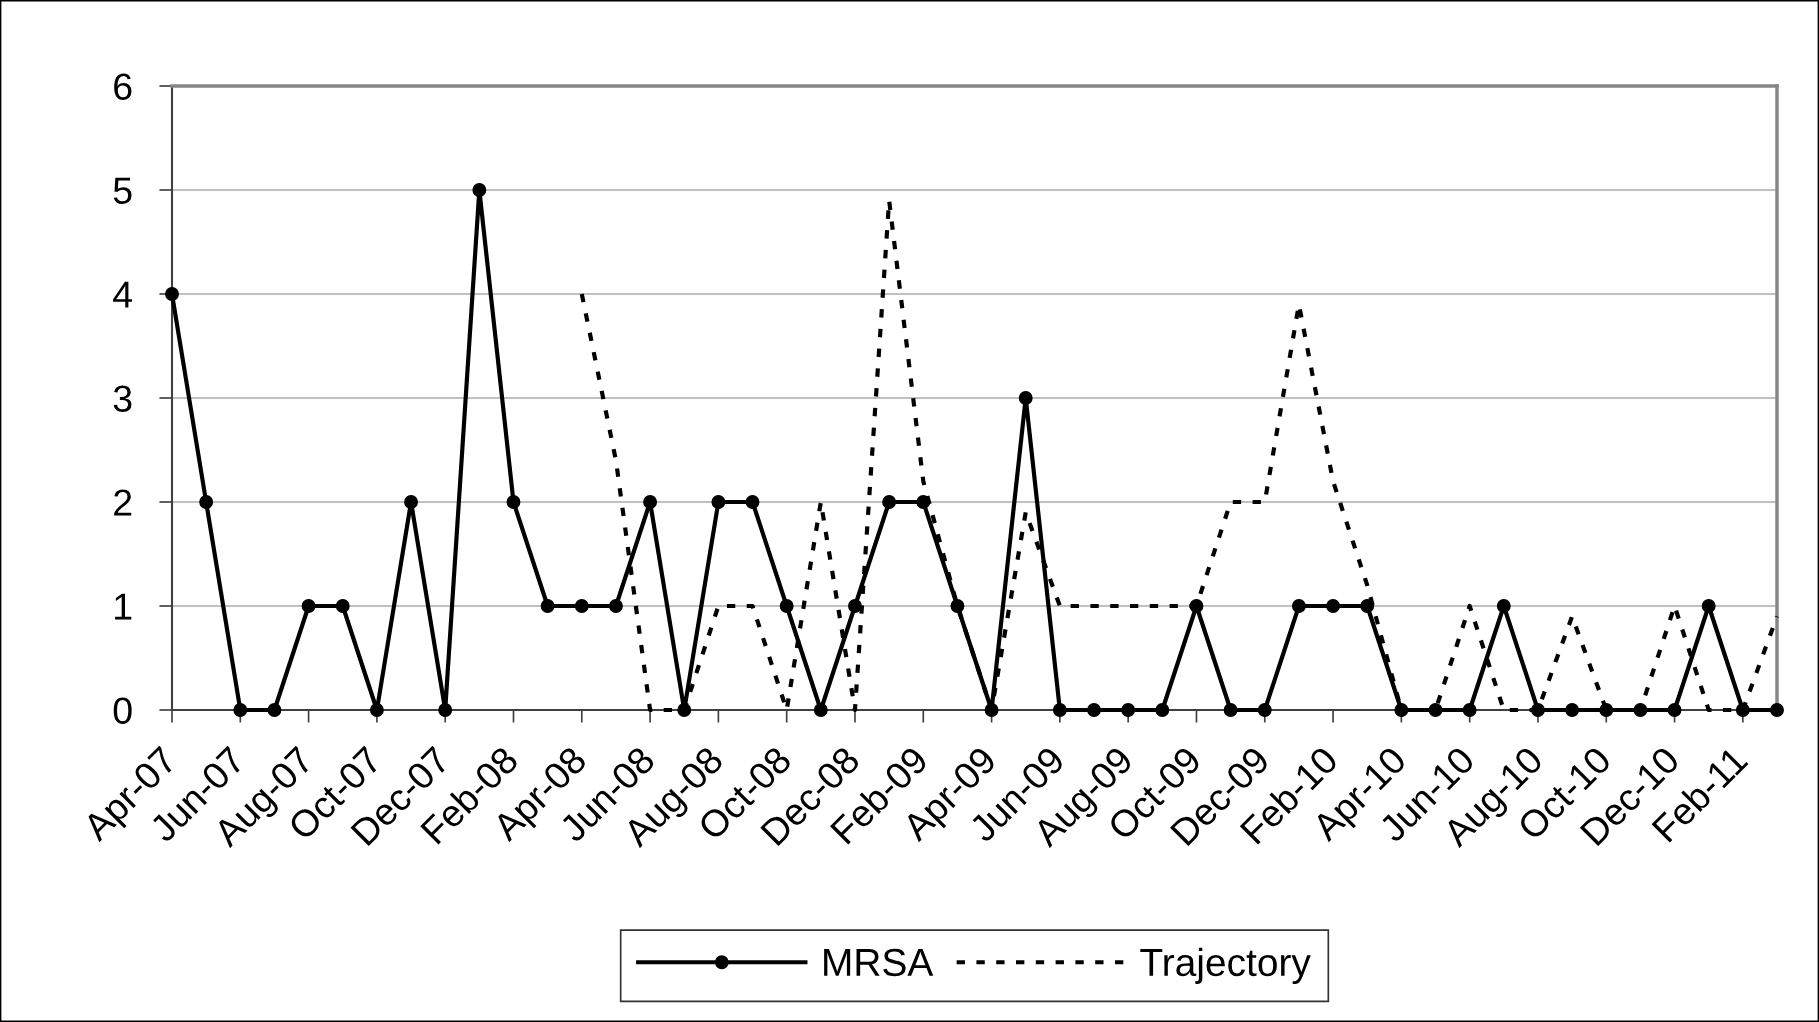  Describe the element at coordinates (122, 710) in the screenshot. I see `y-tick-label: 0` at that location.